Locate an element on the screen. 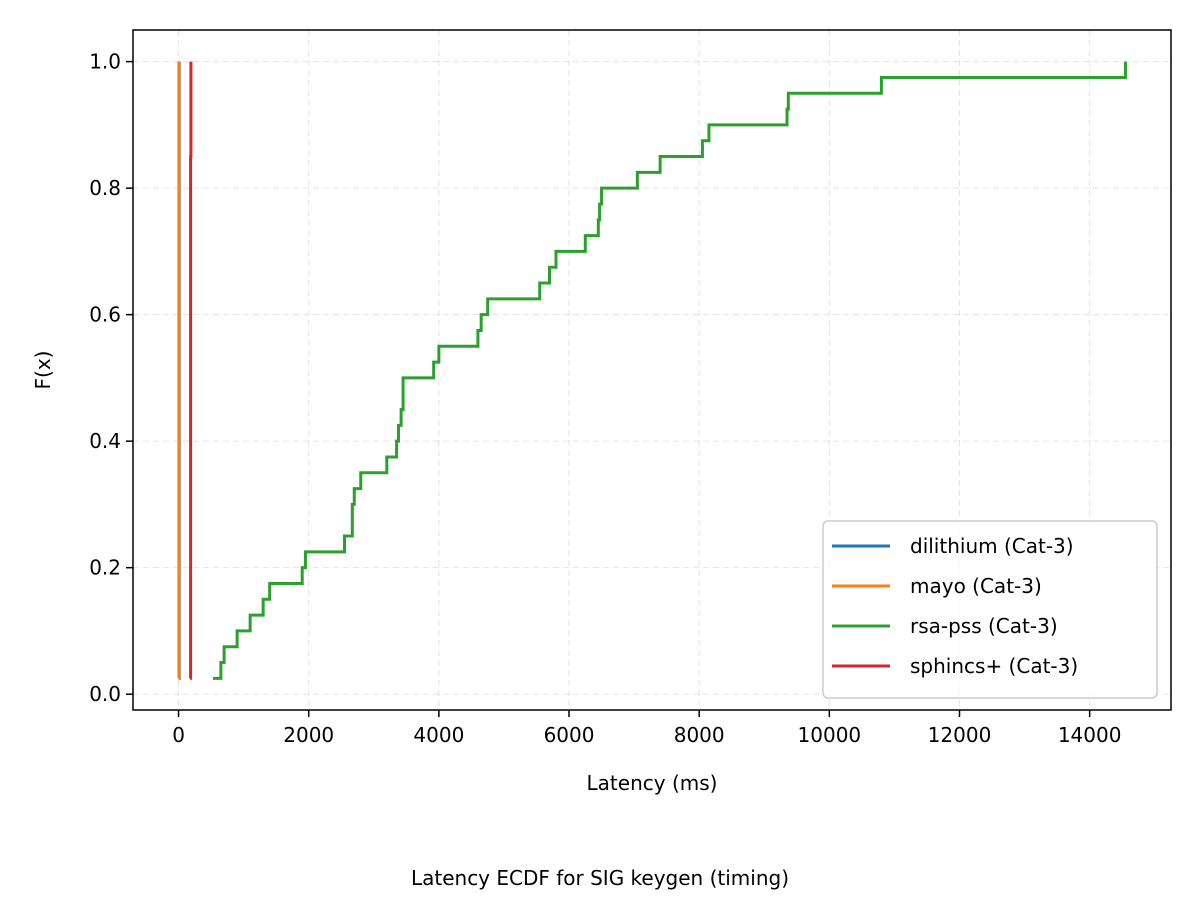 This screenshot has width=1200, height=900. x-tick-label: 4000 is located at coordinates (438, 735).